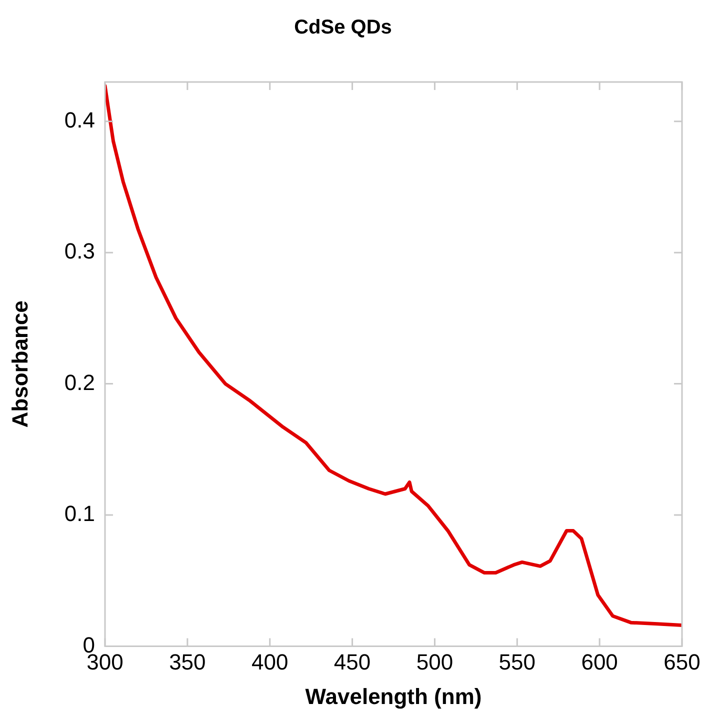 The width and height of the screenshot is (710, 719). I want to click on chart-title: CdSe QDs, so click(343, 27).